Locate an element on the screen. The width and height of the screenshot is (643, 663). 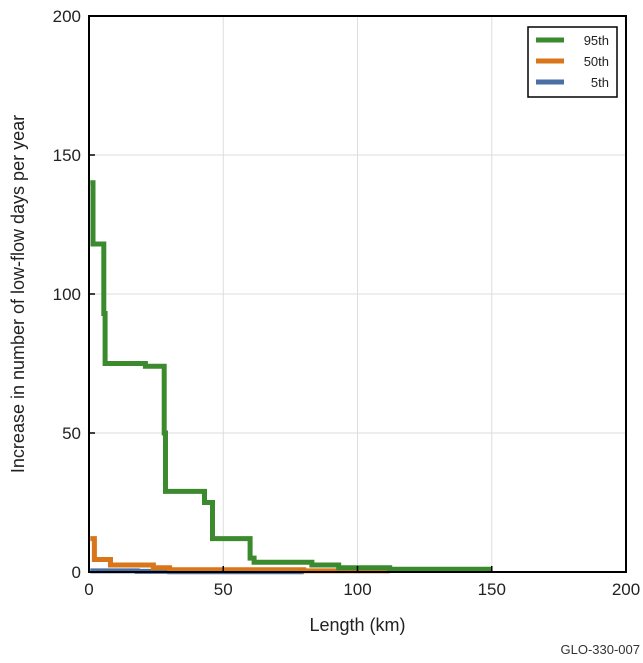
x-tick-label: 150 is located at coordinates (492, 589).